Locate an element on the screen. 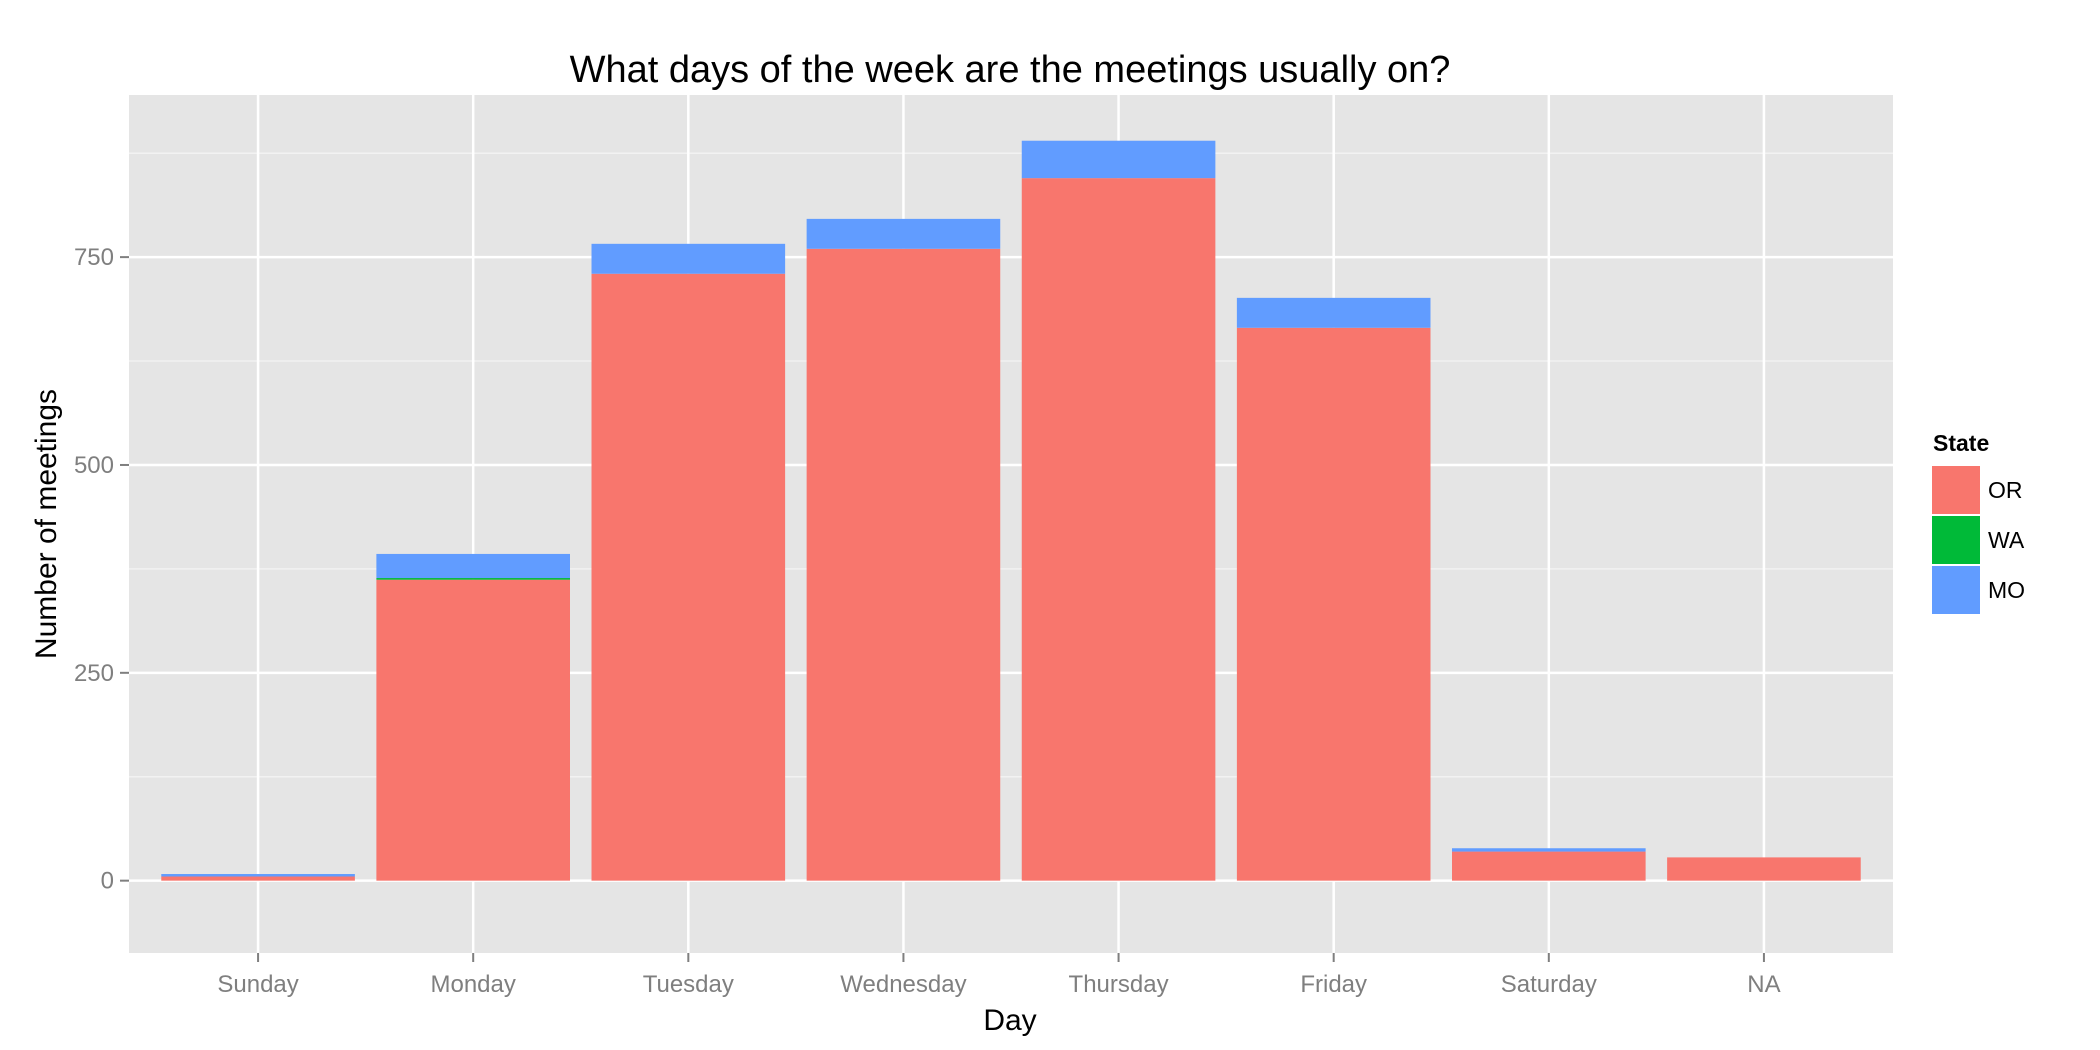 This screenshot has width=2100, height=1050. legend-title: State is located at coordinates (1961, 443).